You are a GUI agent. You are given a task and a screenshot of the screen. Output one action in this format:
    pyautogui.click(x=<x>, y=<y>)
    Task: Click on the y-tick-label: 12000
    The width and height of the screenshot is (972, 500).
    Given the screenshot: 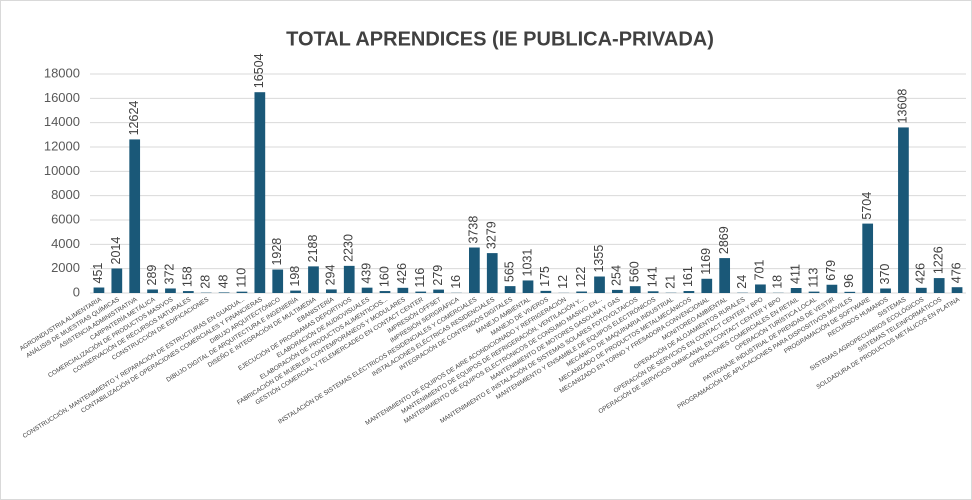 What is the action you would take?
    pyautogui.click(x=62, y=145)
    